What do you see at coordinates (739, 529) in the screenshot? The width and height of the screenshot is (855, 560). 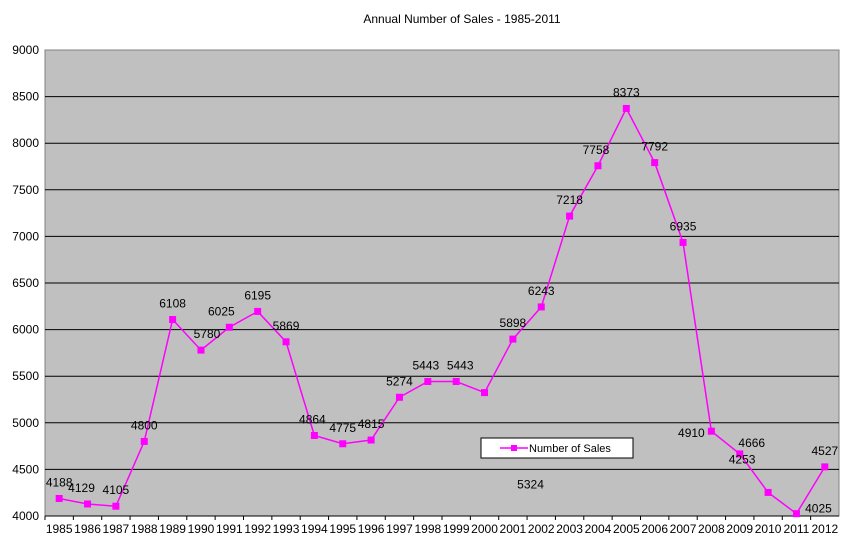 I see `x-tick-label: 2009` at bounding box center [739, 529].